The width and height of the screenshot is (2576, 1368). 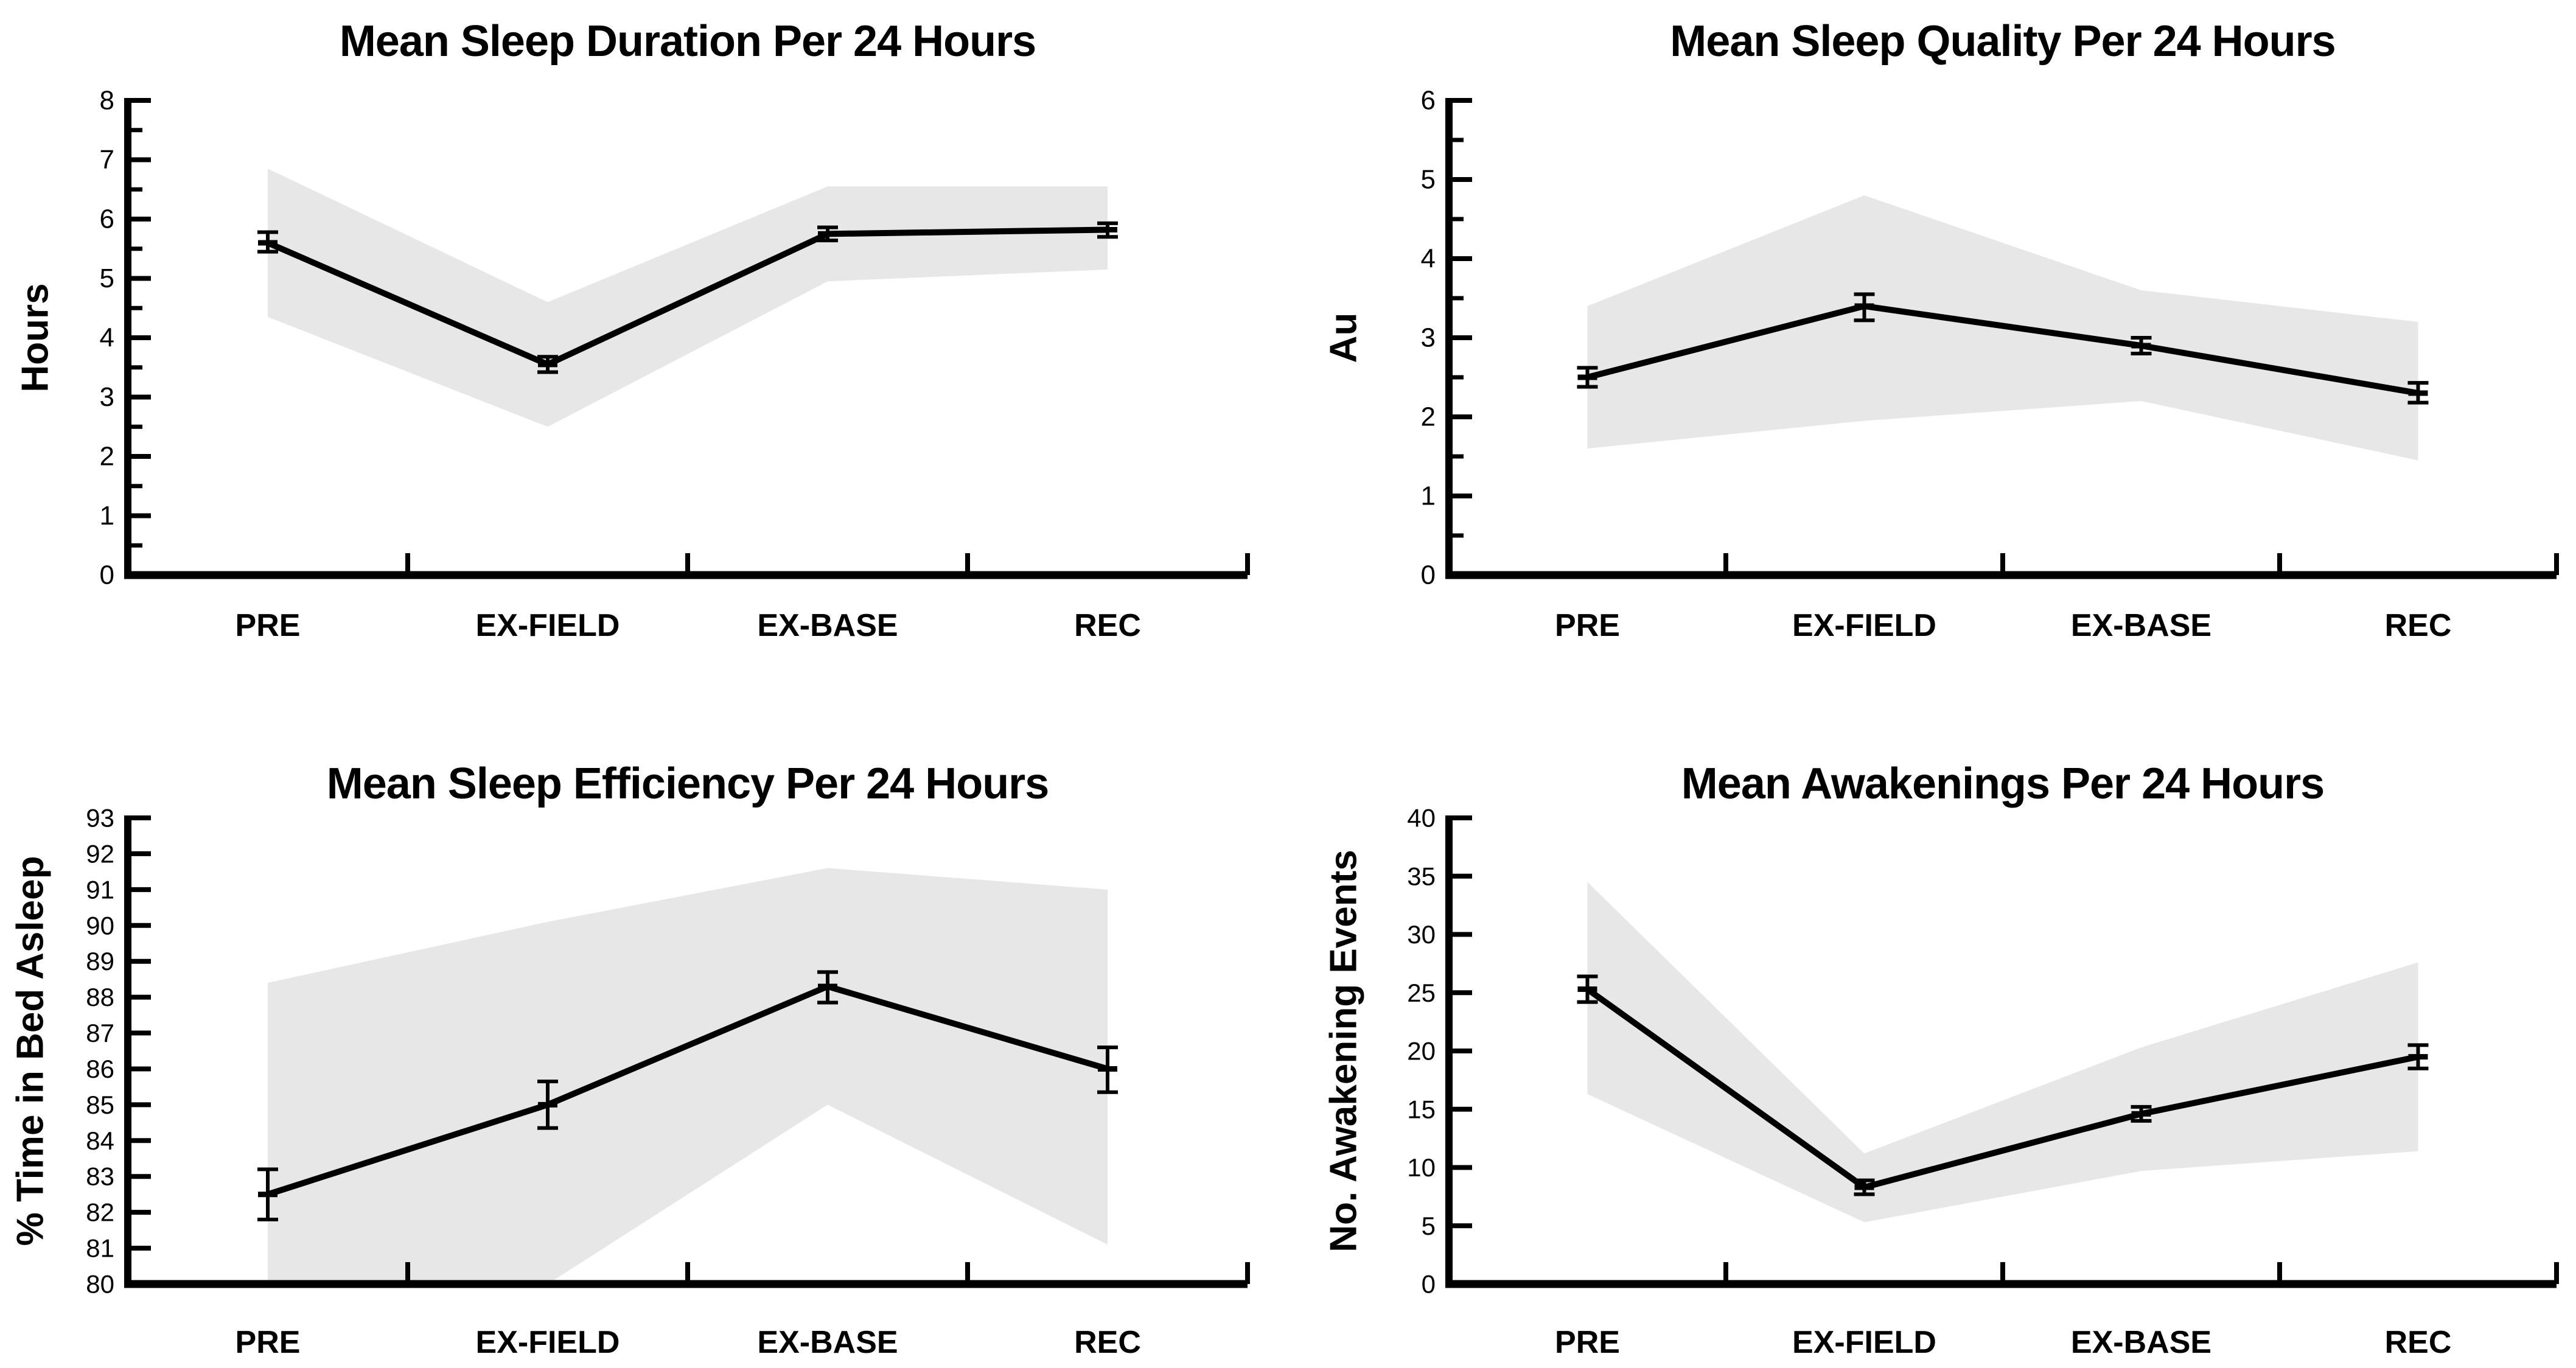 I want to click on y-tick-label: 40, so click(x=1421, y=818).